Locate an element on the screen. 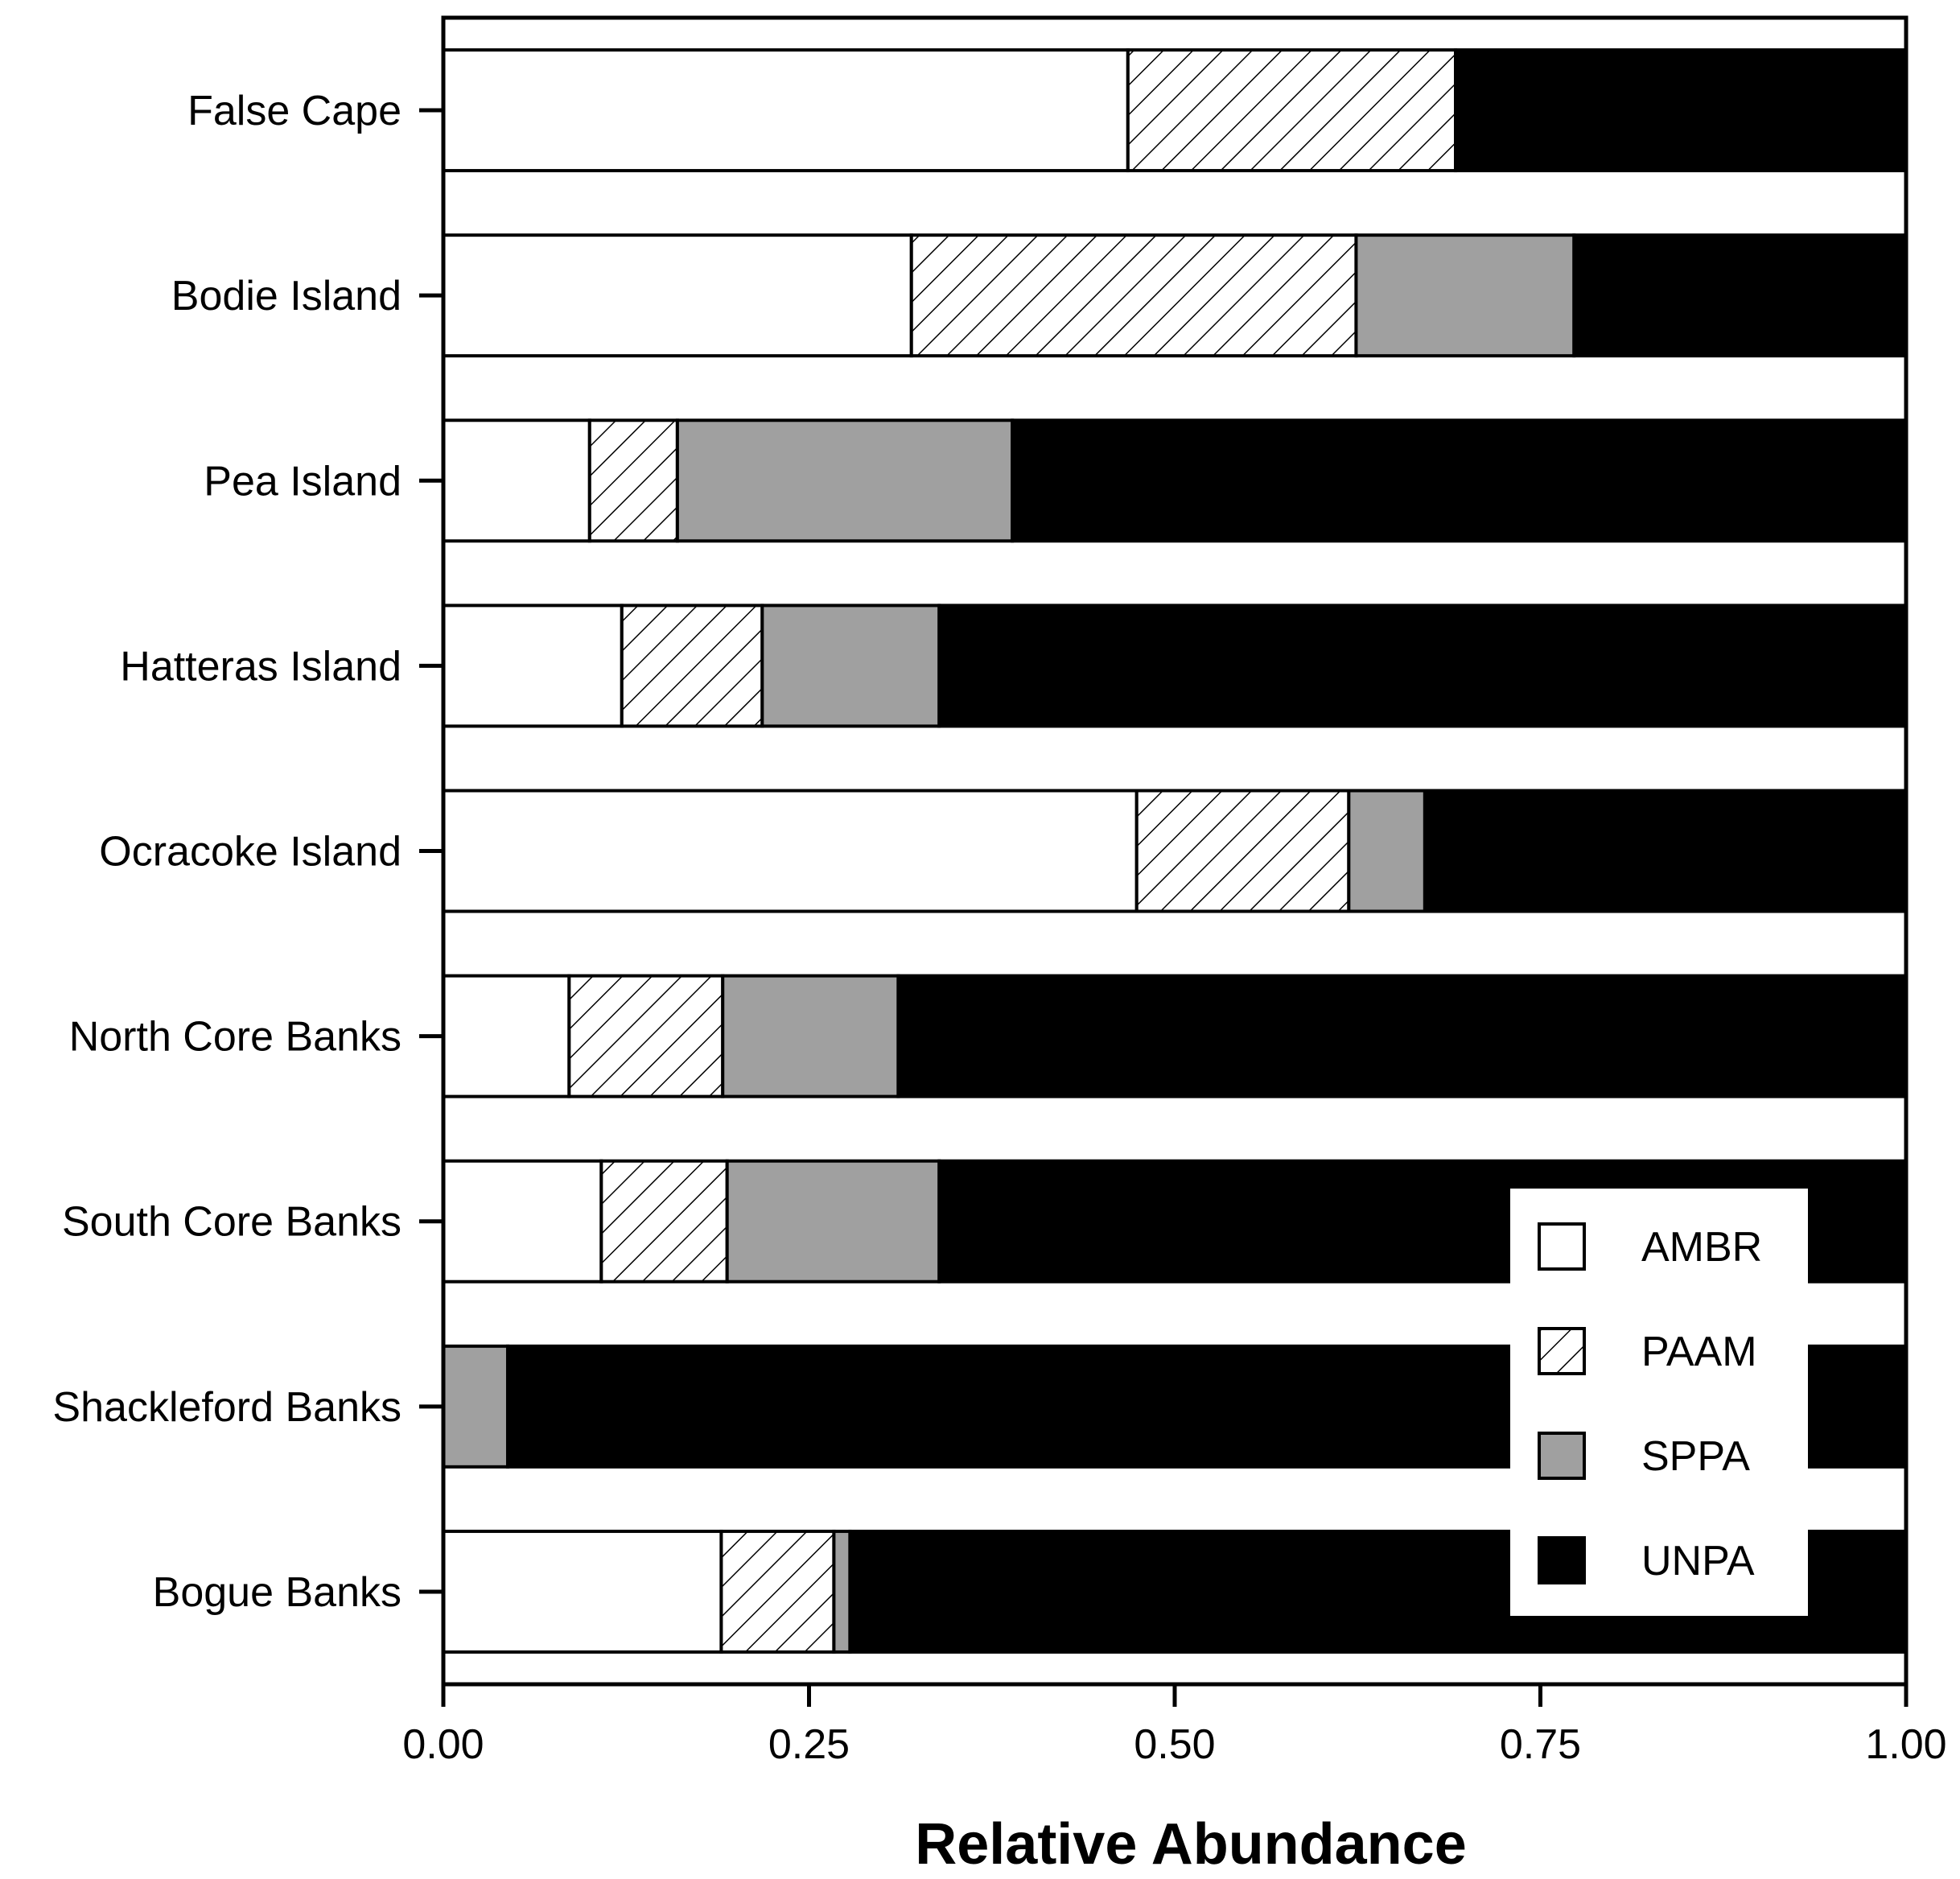  legend-label-unpa: UNPA is located at coordinates (1698, 1561).